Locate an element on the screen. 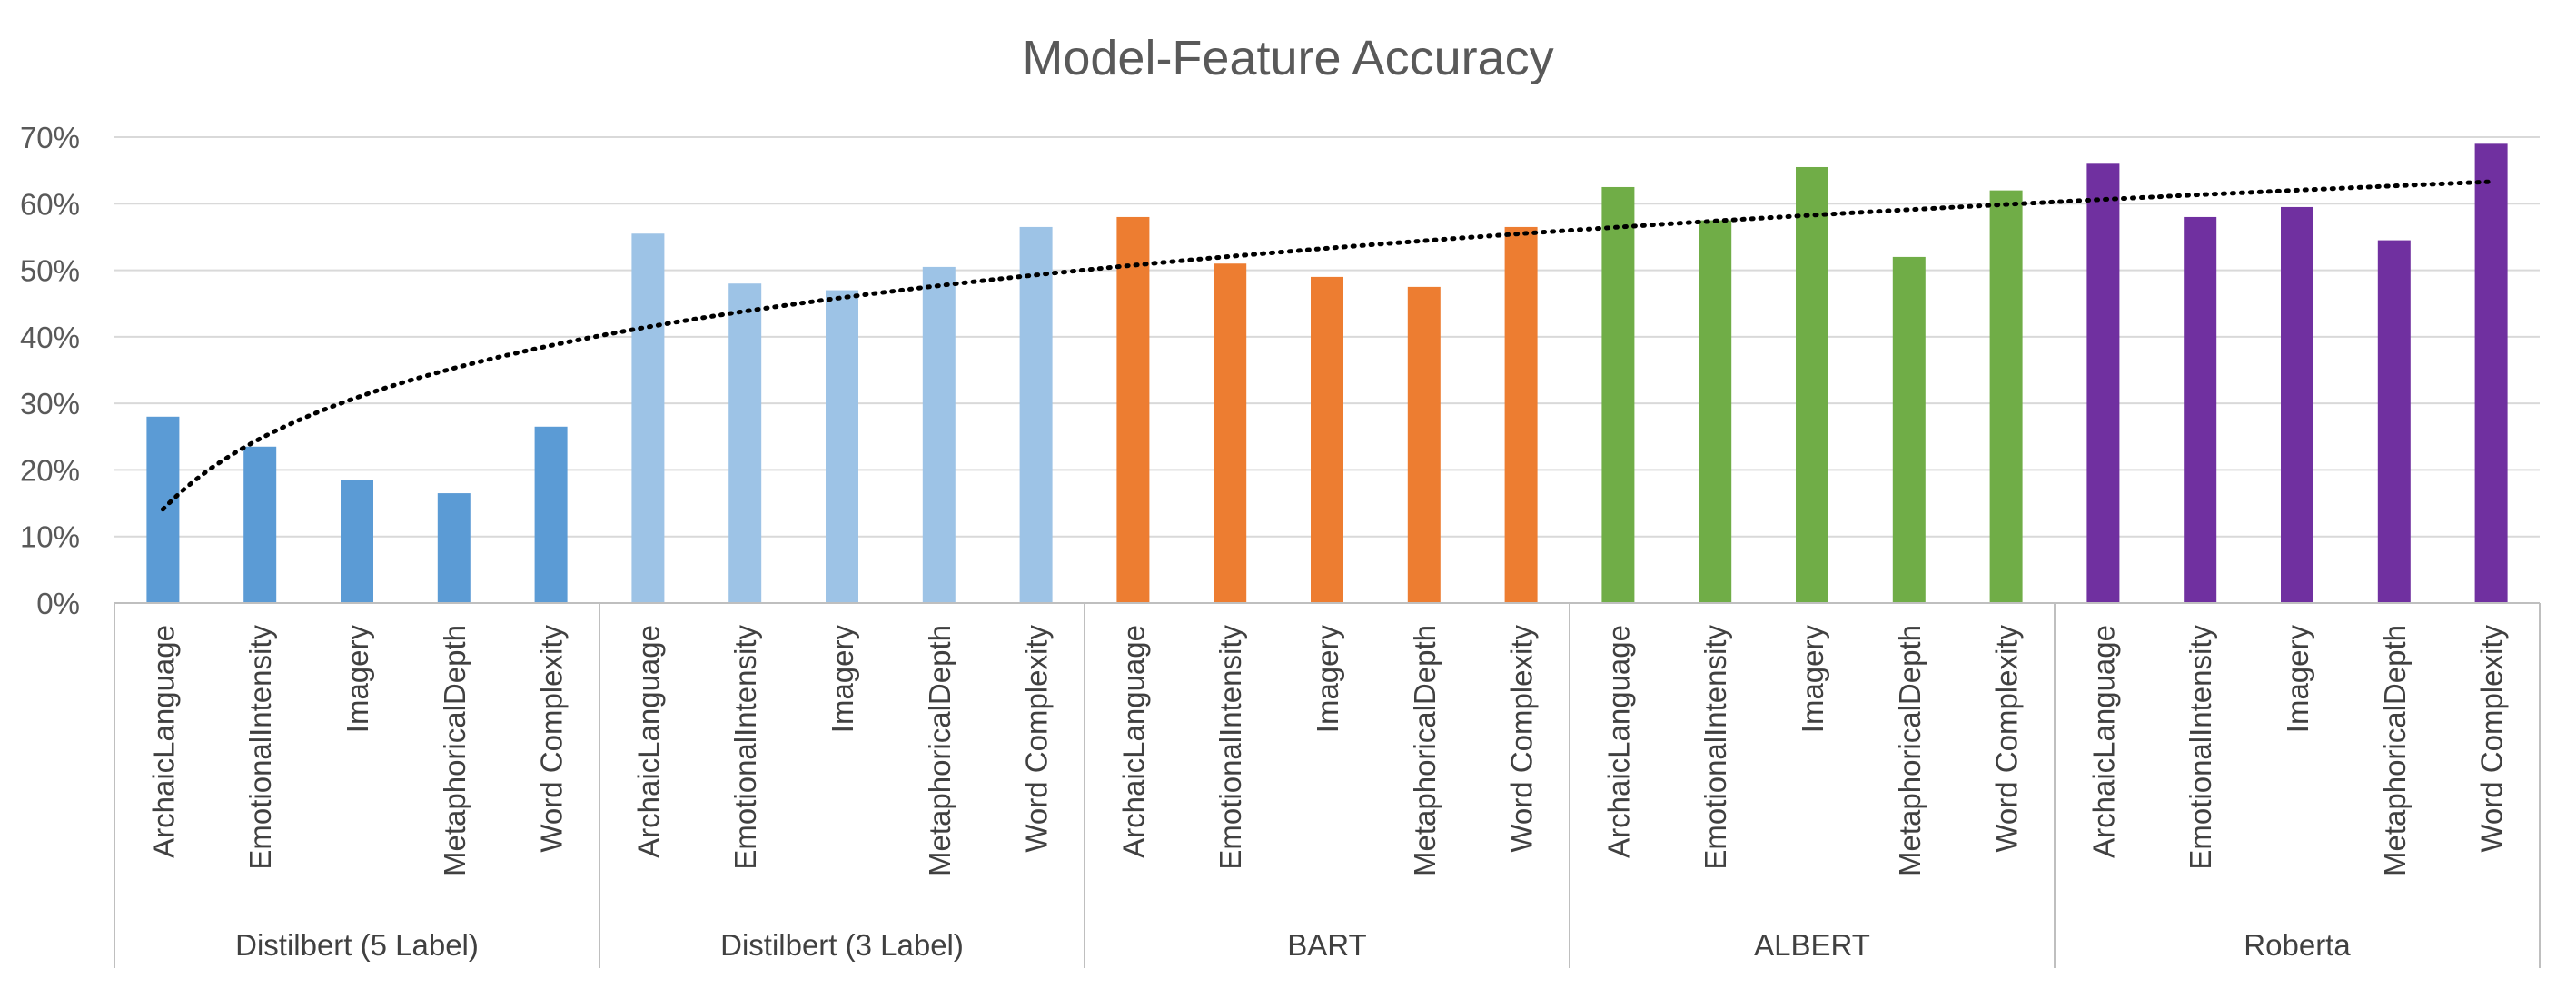 The width and height of the screenshot is (2576, 989). group-label: Roberta is located at coordinates (2297, 945).